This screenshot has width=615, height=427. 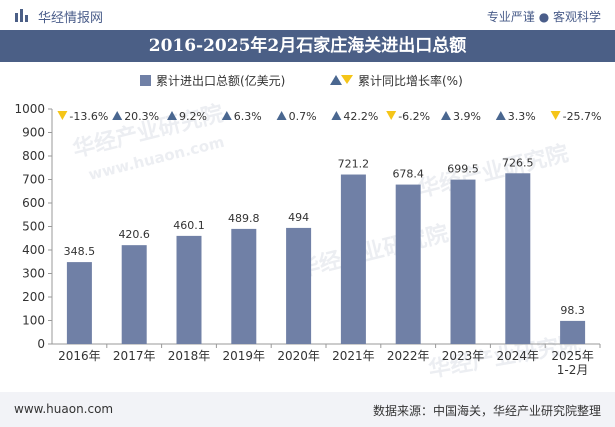 What do you see at coordinates (80, 251) in the screenshot?
I see `bar-value-label: 348.5` at bounding box center [80, 251].